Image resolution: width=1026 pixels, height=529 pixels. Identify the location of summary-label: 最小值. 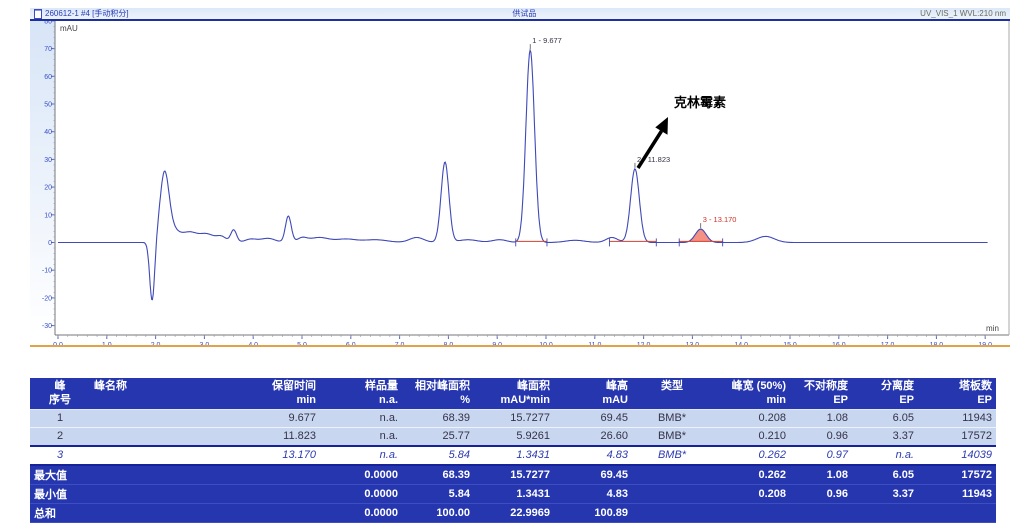
(145, 494).